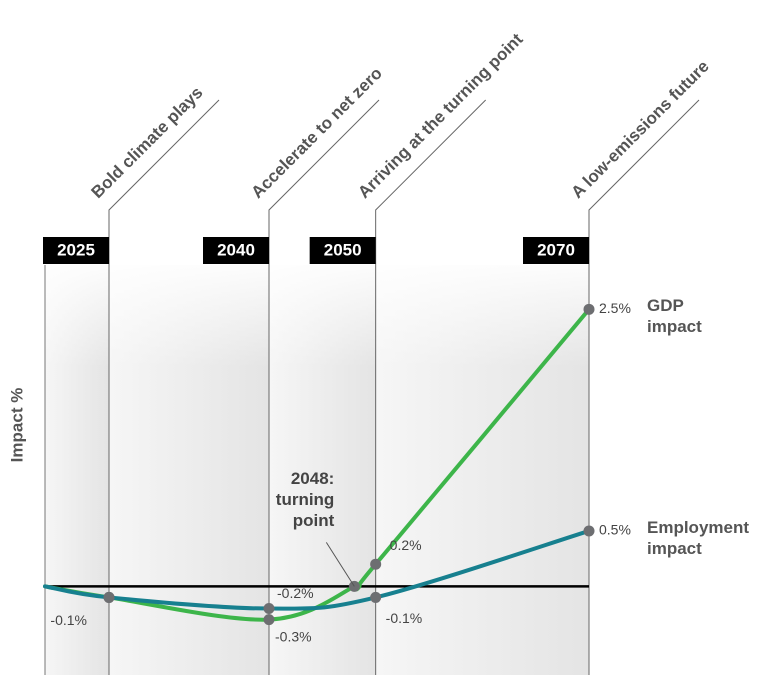 The image size is (760, 675). Describe the element at coordinates (440, 115) in the screenshot. I see `phase-label: Arriving at the turning point` at that location.